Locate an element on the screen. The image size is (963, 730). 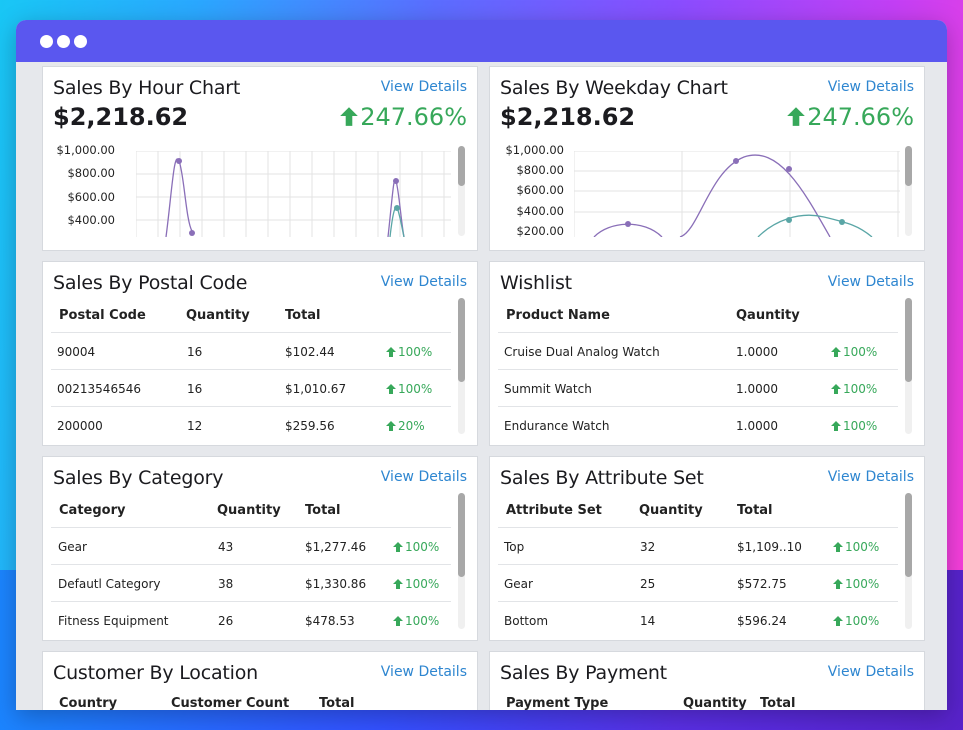
table-row: Bottom 14 $596.24 100% is located at coordinates (698, 620).